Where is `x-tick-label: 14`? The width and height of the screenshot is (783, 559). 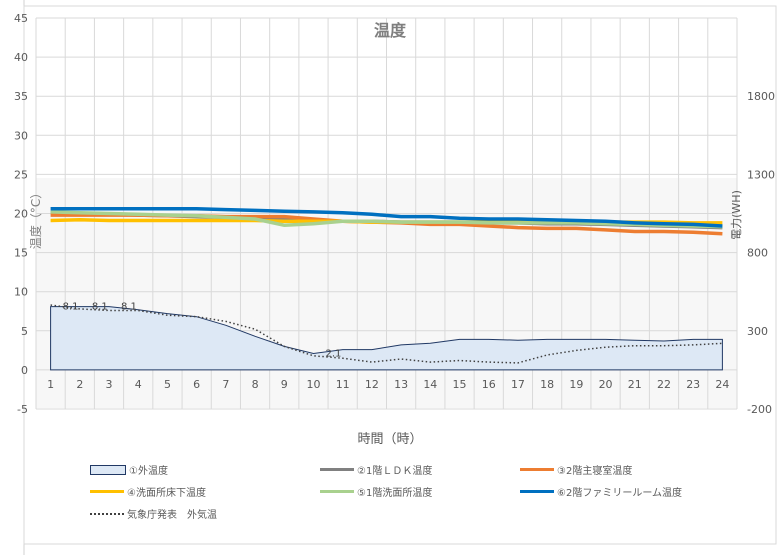
x-tick-label: 14 is located at coordinates (430, 384).